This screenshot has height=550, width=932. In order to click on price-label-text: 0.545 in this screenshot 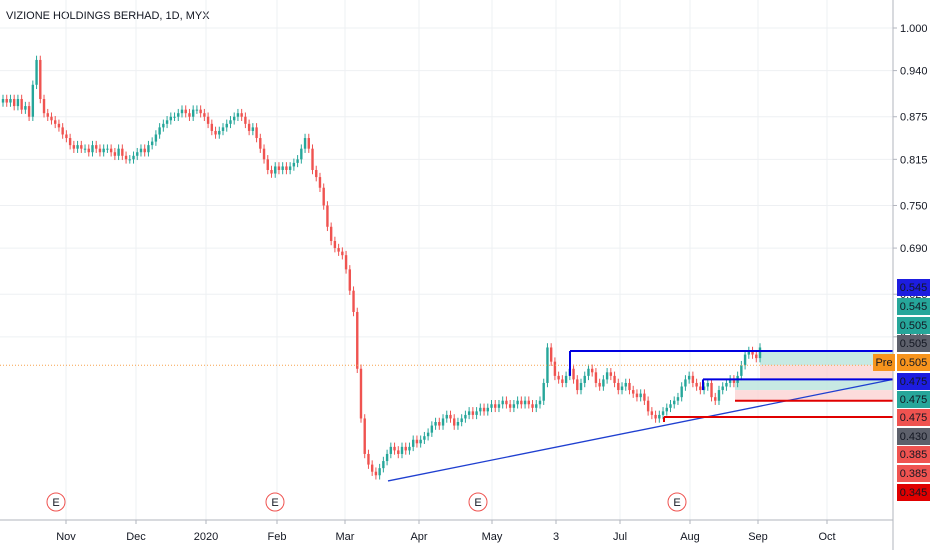, I will do `click(914, 307)`.